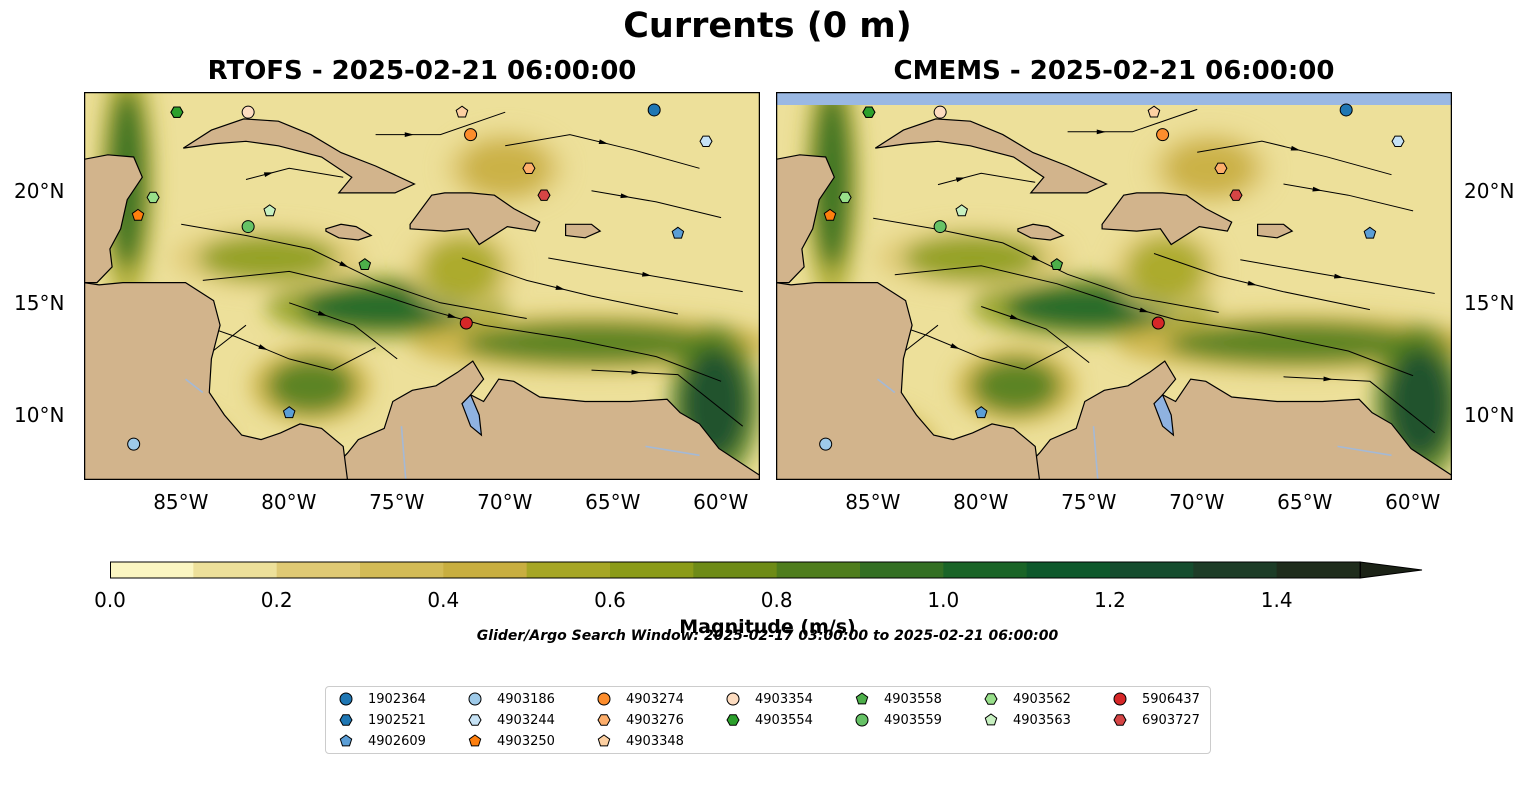 The image size is (1535, 802). What do you see at coordinates (1276, 600) in the screenshot?
I see `colorbar-tick-label: 1.4` at bounding box center [1276, 600].